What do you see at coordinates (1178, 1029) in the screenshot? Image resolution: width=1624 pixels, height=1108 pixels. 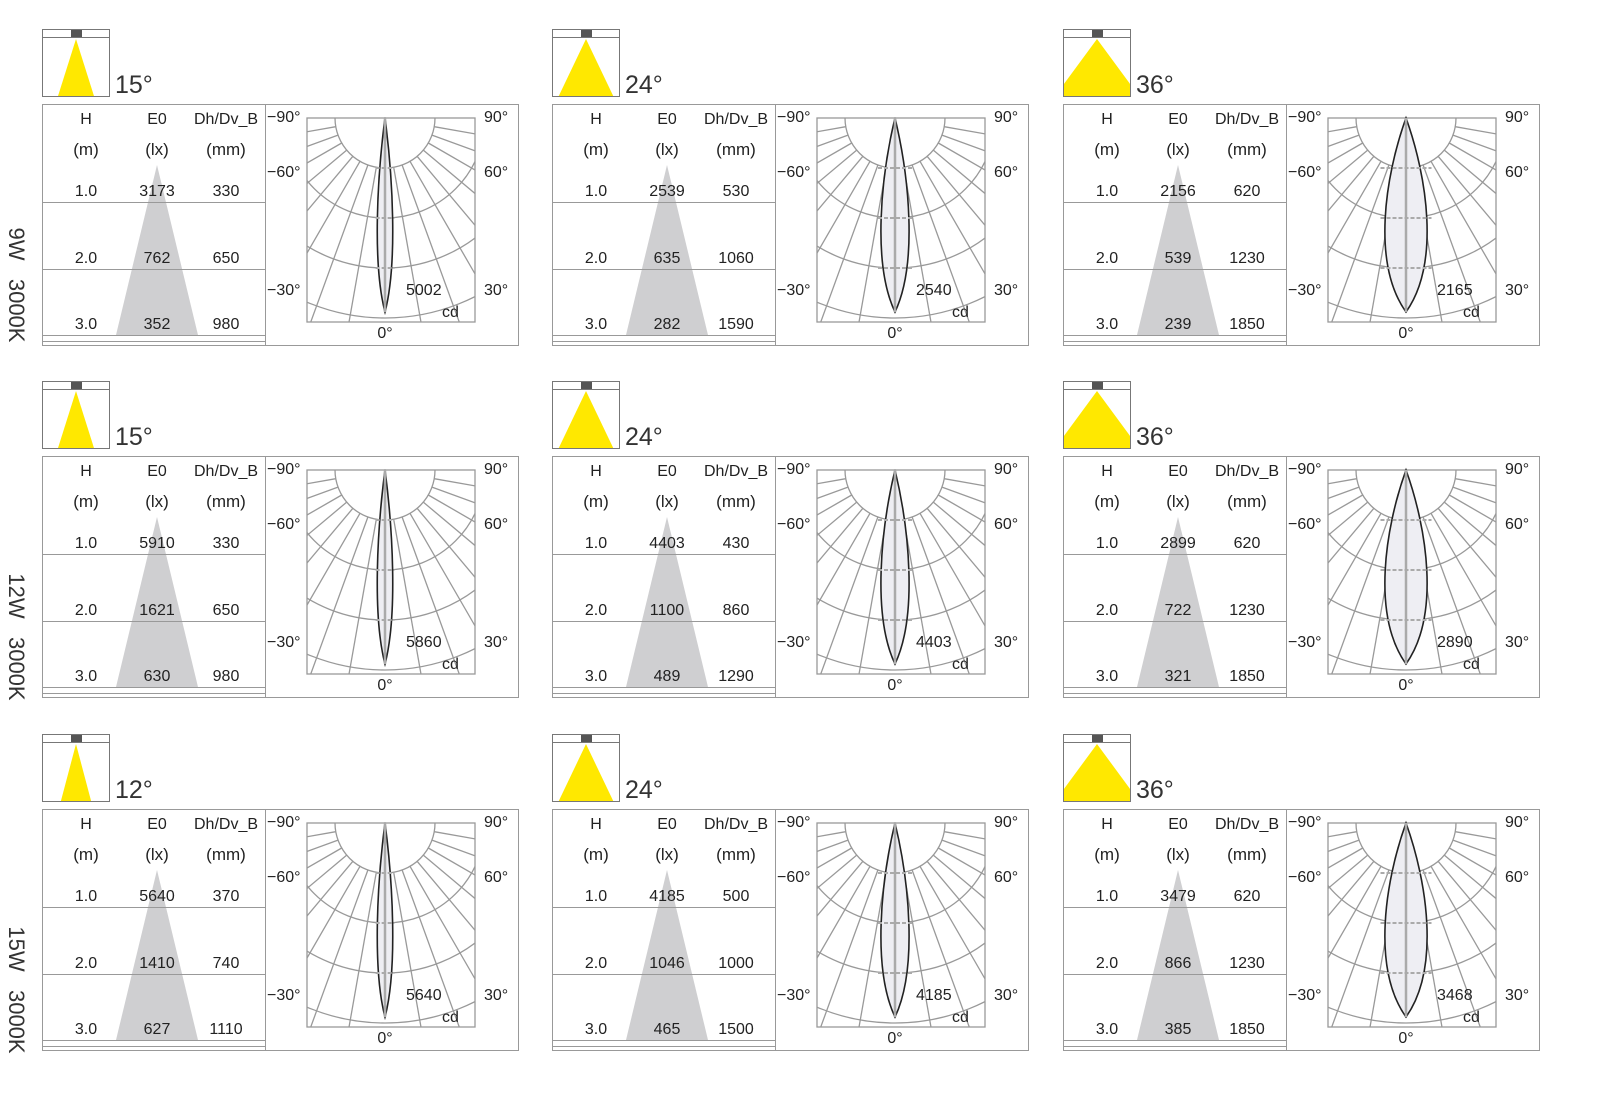 I see `illuminance-value: 385` at bounding box center [1178, 1029].